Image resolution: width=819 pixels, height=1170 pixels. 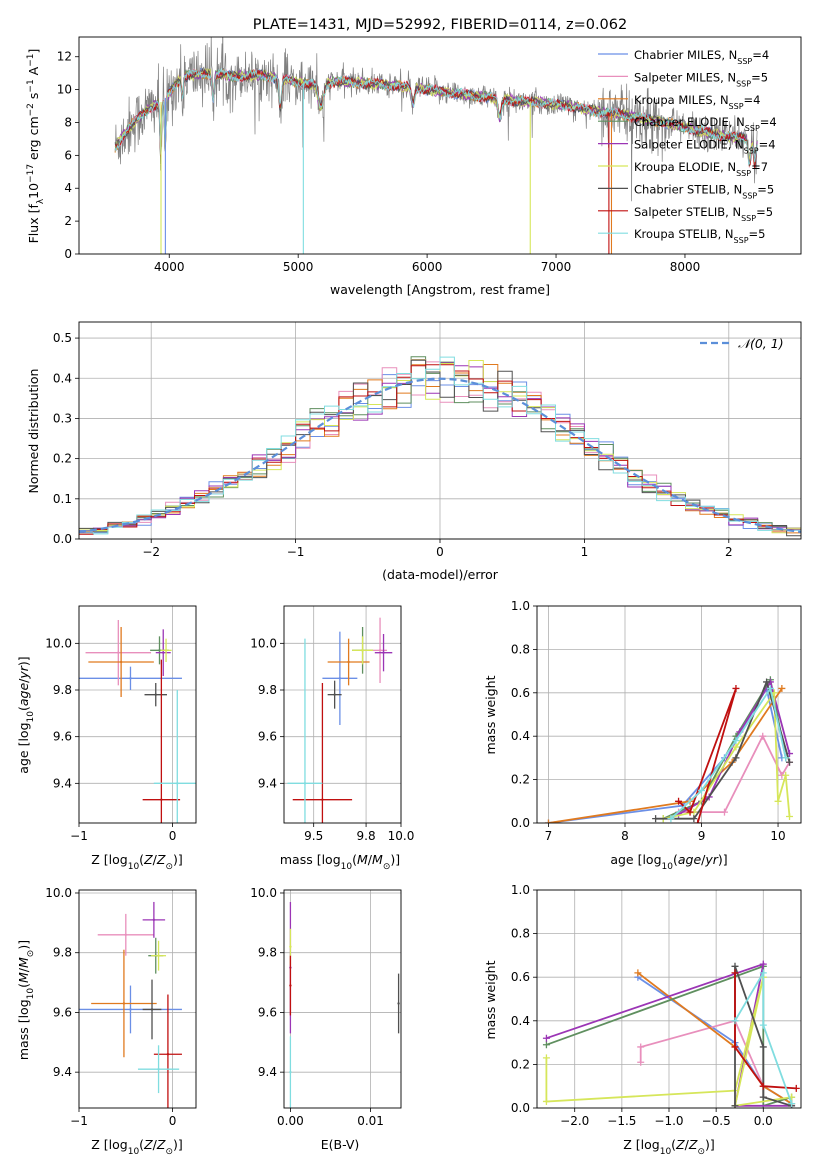 What do you see at coordinates (440, 455) in the screenshot?
I see `normal-curve` at bounding box center [440, 455].